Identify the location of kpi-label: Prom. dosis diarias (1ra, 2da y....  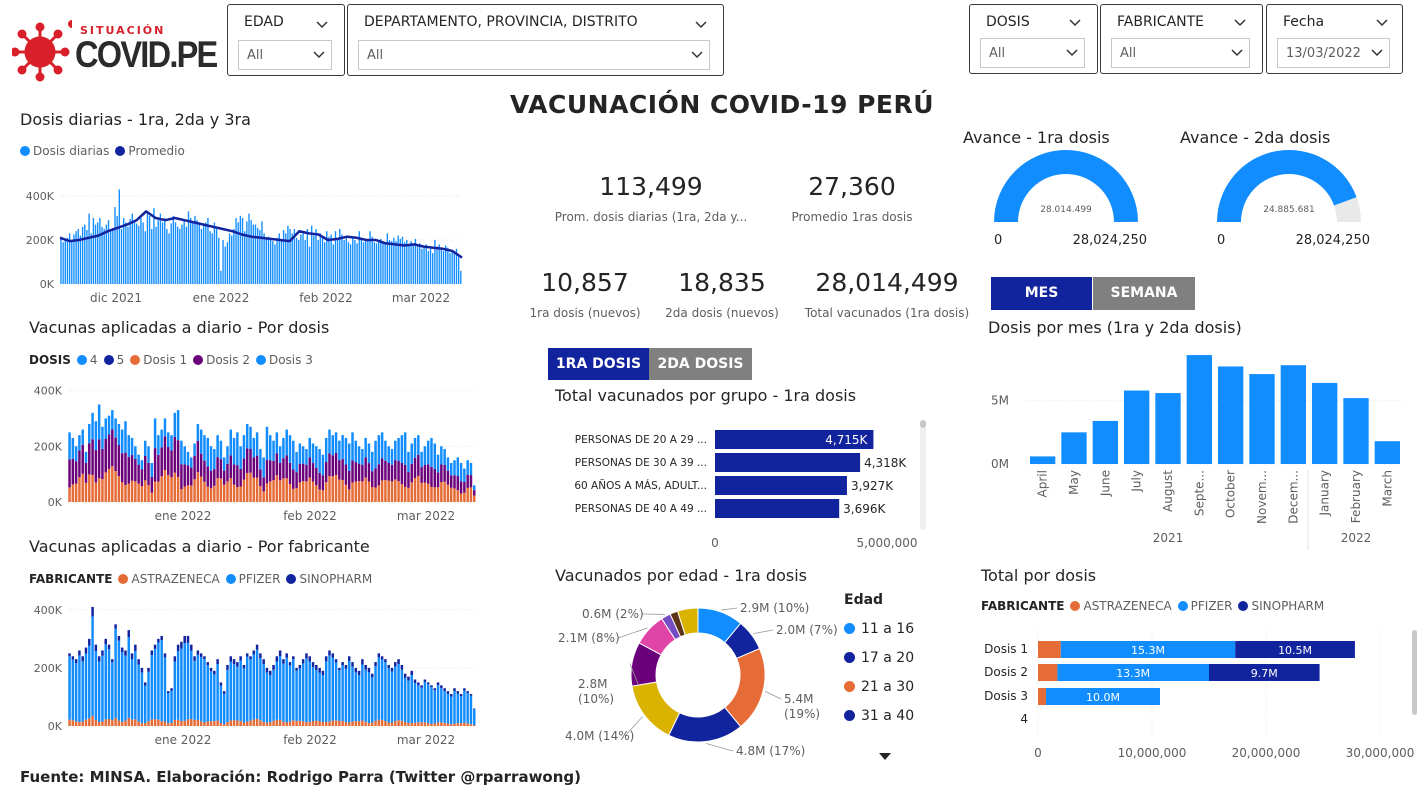
(651, 217).